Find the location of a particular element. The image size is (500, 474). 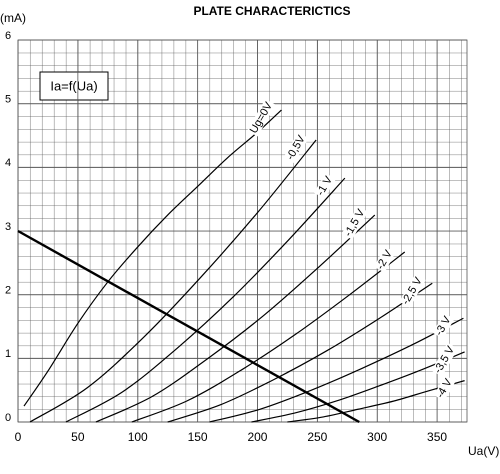

annotation: Ia=f(Ua) is located at coordinates (73, 85).